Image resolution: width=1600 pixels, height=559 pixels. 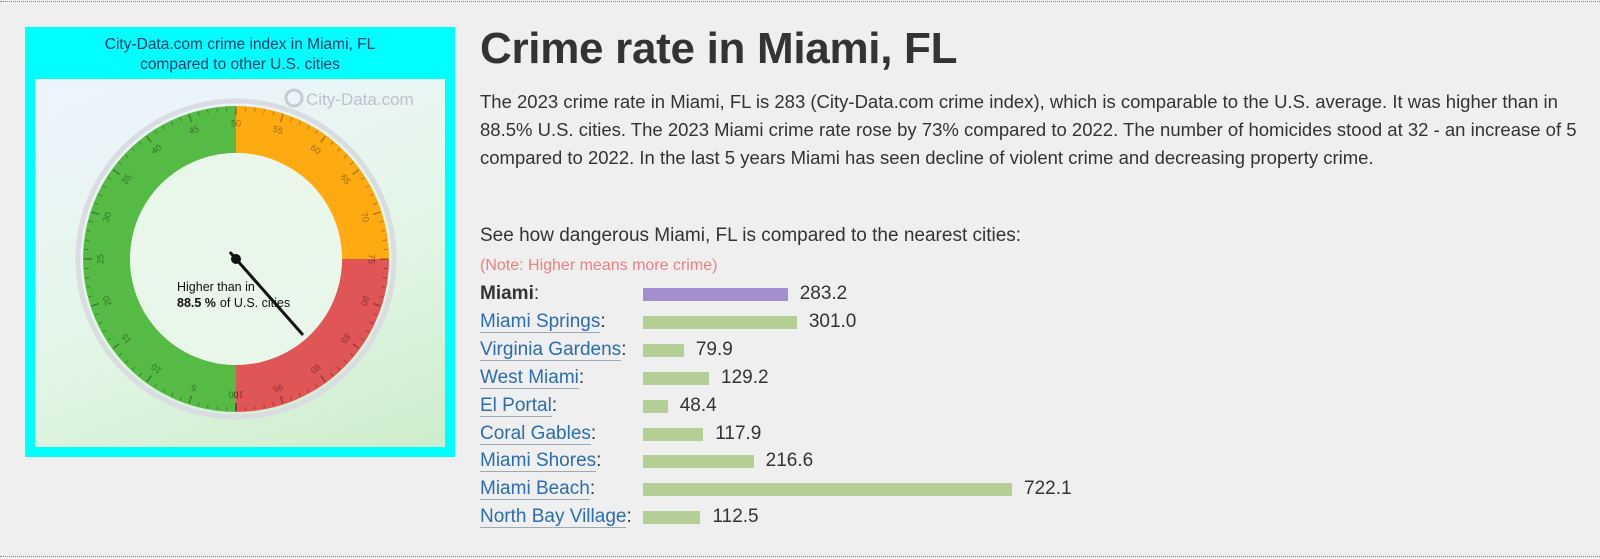 I want to click on gauge-tick-label: 20, so click(x=107, y=301).